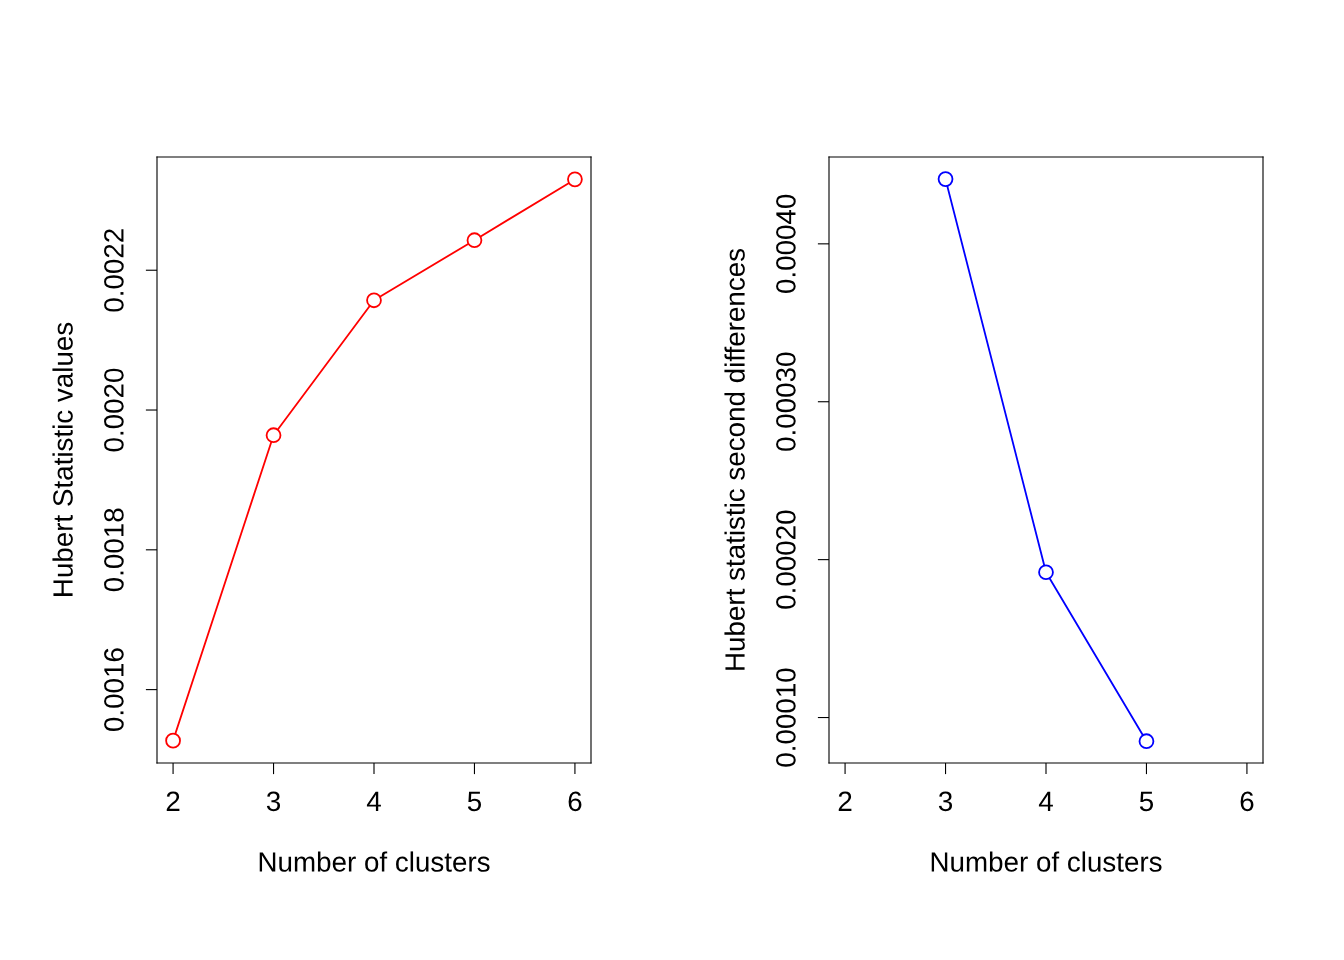  What do you see at coordinates (786, 401) in the screenshot?
I see `y-tick-label: 0.00030` at bounding box center [786, 401].